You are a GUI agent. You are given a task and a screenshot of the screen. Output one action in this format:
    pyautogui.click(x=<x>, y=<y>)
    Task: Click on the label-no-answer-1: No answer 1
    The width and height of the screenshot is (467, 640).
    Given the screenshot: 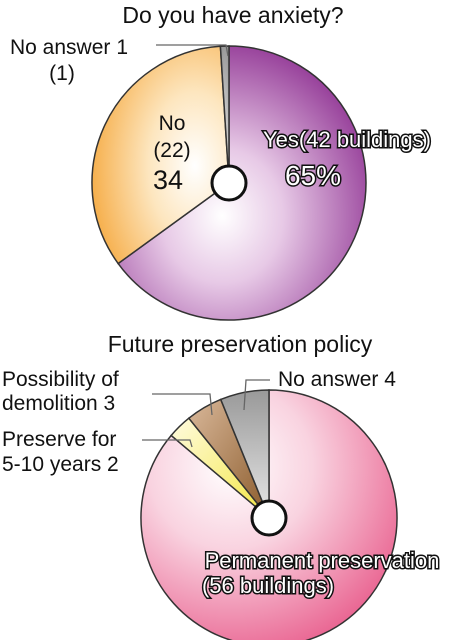 What is the action you would take?
    pyautogui.click(x=69, y=47)
    